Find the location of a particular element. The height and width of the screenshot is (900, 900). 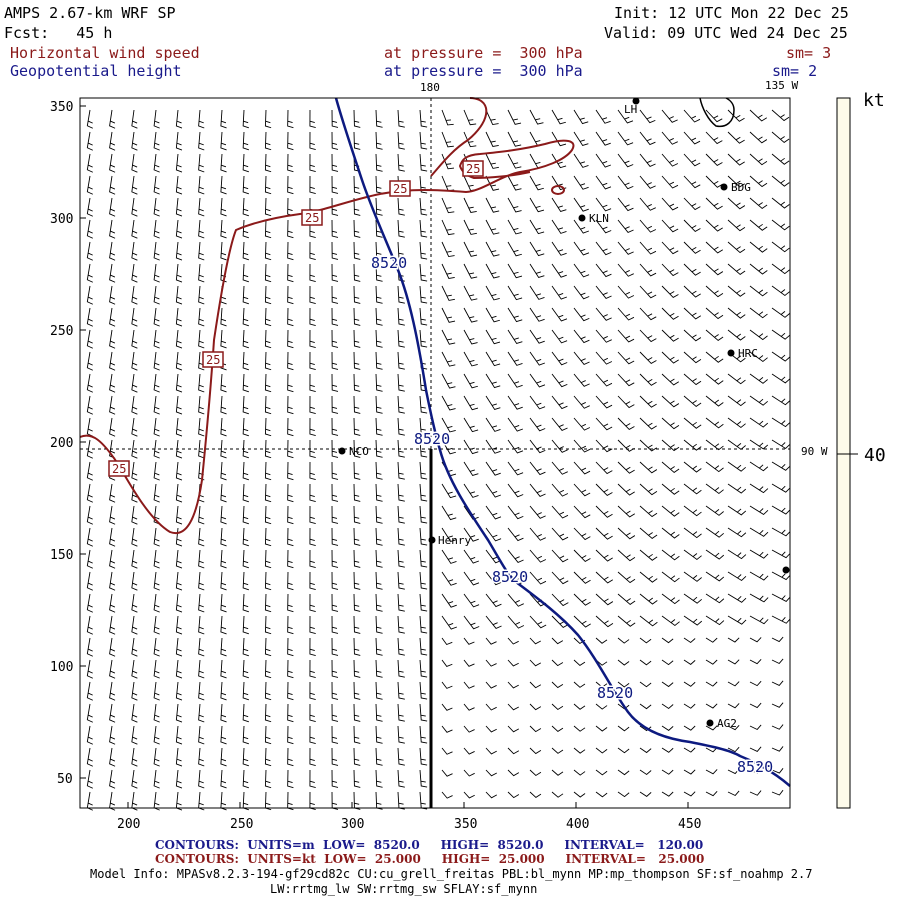

meridian-label-135w: 135 W is located at coordinates (781, 85).